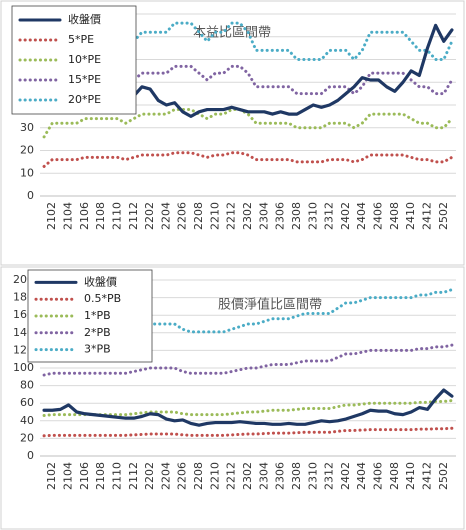 This screenshot has width=466, height=530. I want to click on chart-title: 股價淨值比區間帶, so click(270, 305).